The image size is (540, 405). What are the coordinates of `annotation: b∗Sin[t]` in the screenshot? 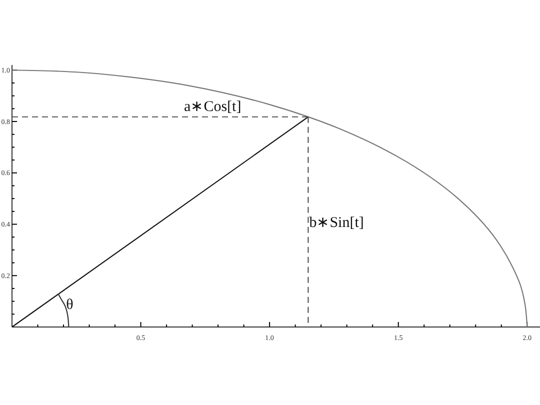 It's located at (336, 222).